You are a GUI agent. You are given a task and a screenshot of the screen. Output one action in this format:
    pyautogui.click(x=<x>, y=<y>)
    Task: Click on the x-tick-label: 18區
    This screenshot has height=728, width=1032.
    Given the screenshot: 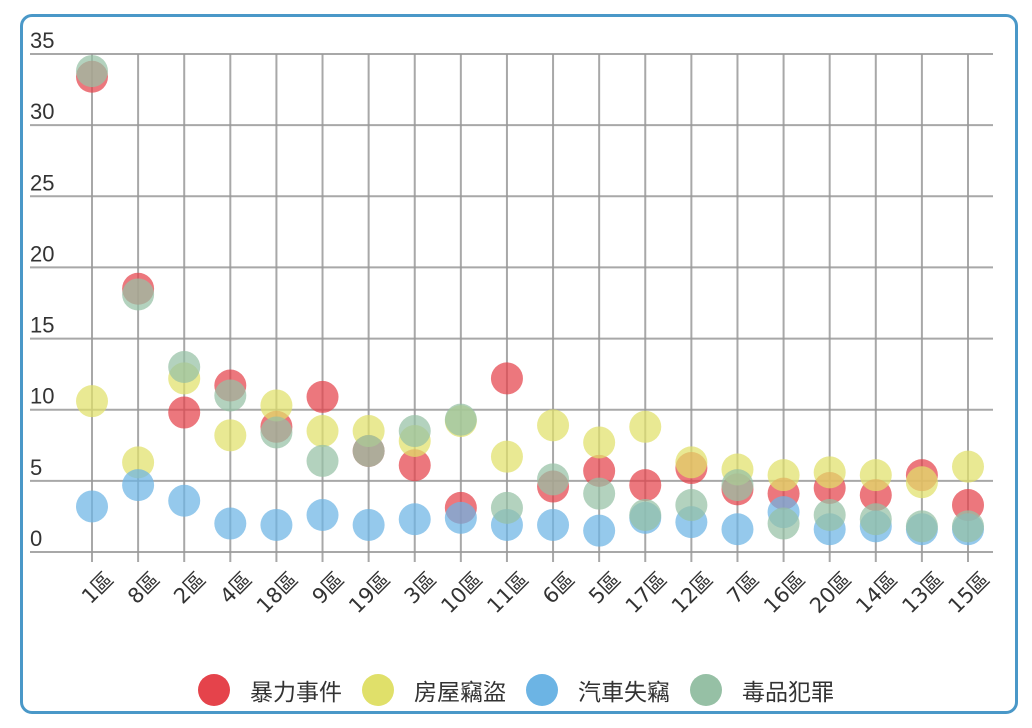 What is the action you would take?
    pyautogui.click(x=277, y=592)
    